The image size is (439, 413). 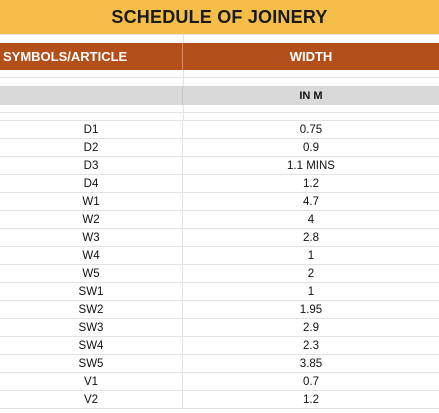 What do you see at coordinates (91, 345) in the screenshot?
I see `symbol-cell: SW4` at bounding box center [91, 345].